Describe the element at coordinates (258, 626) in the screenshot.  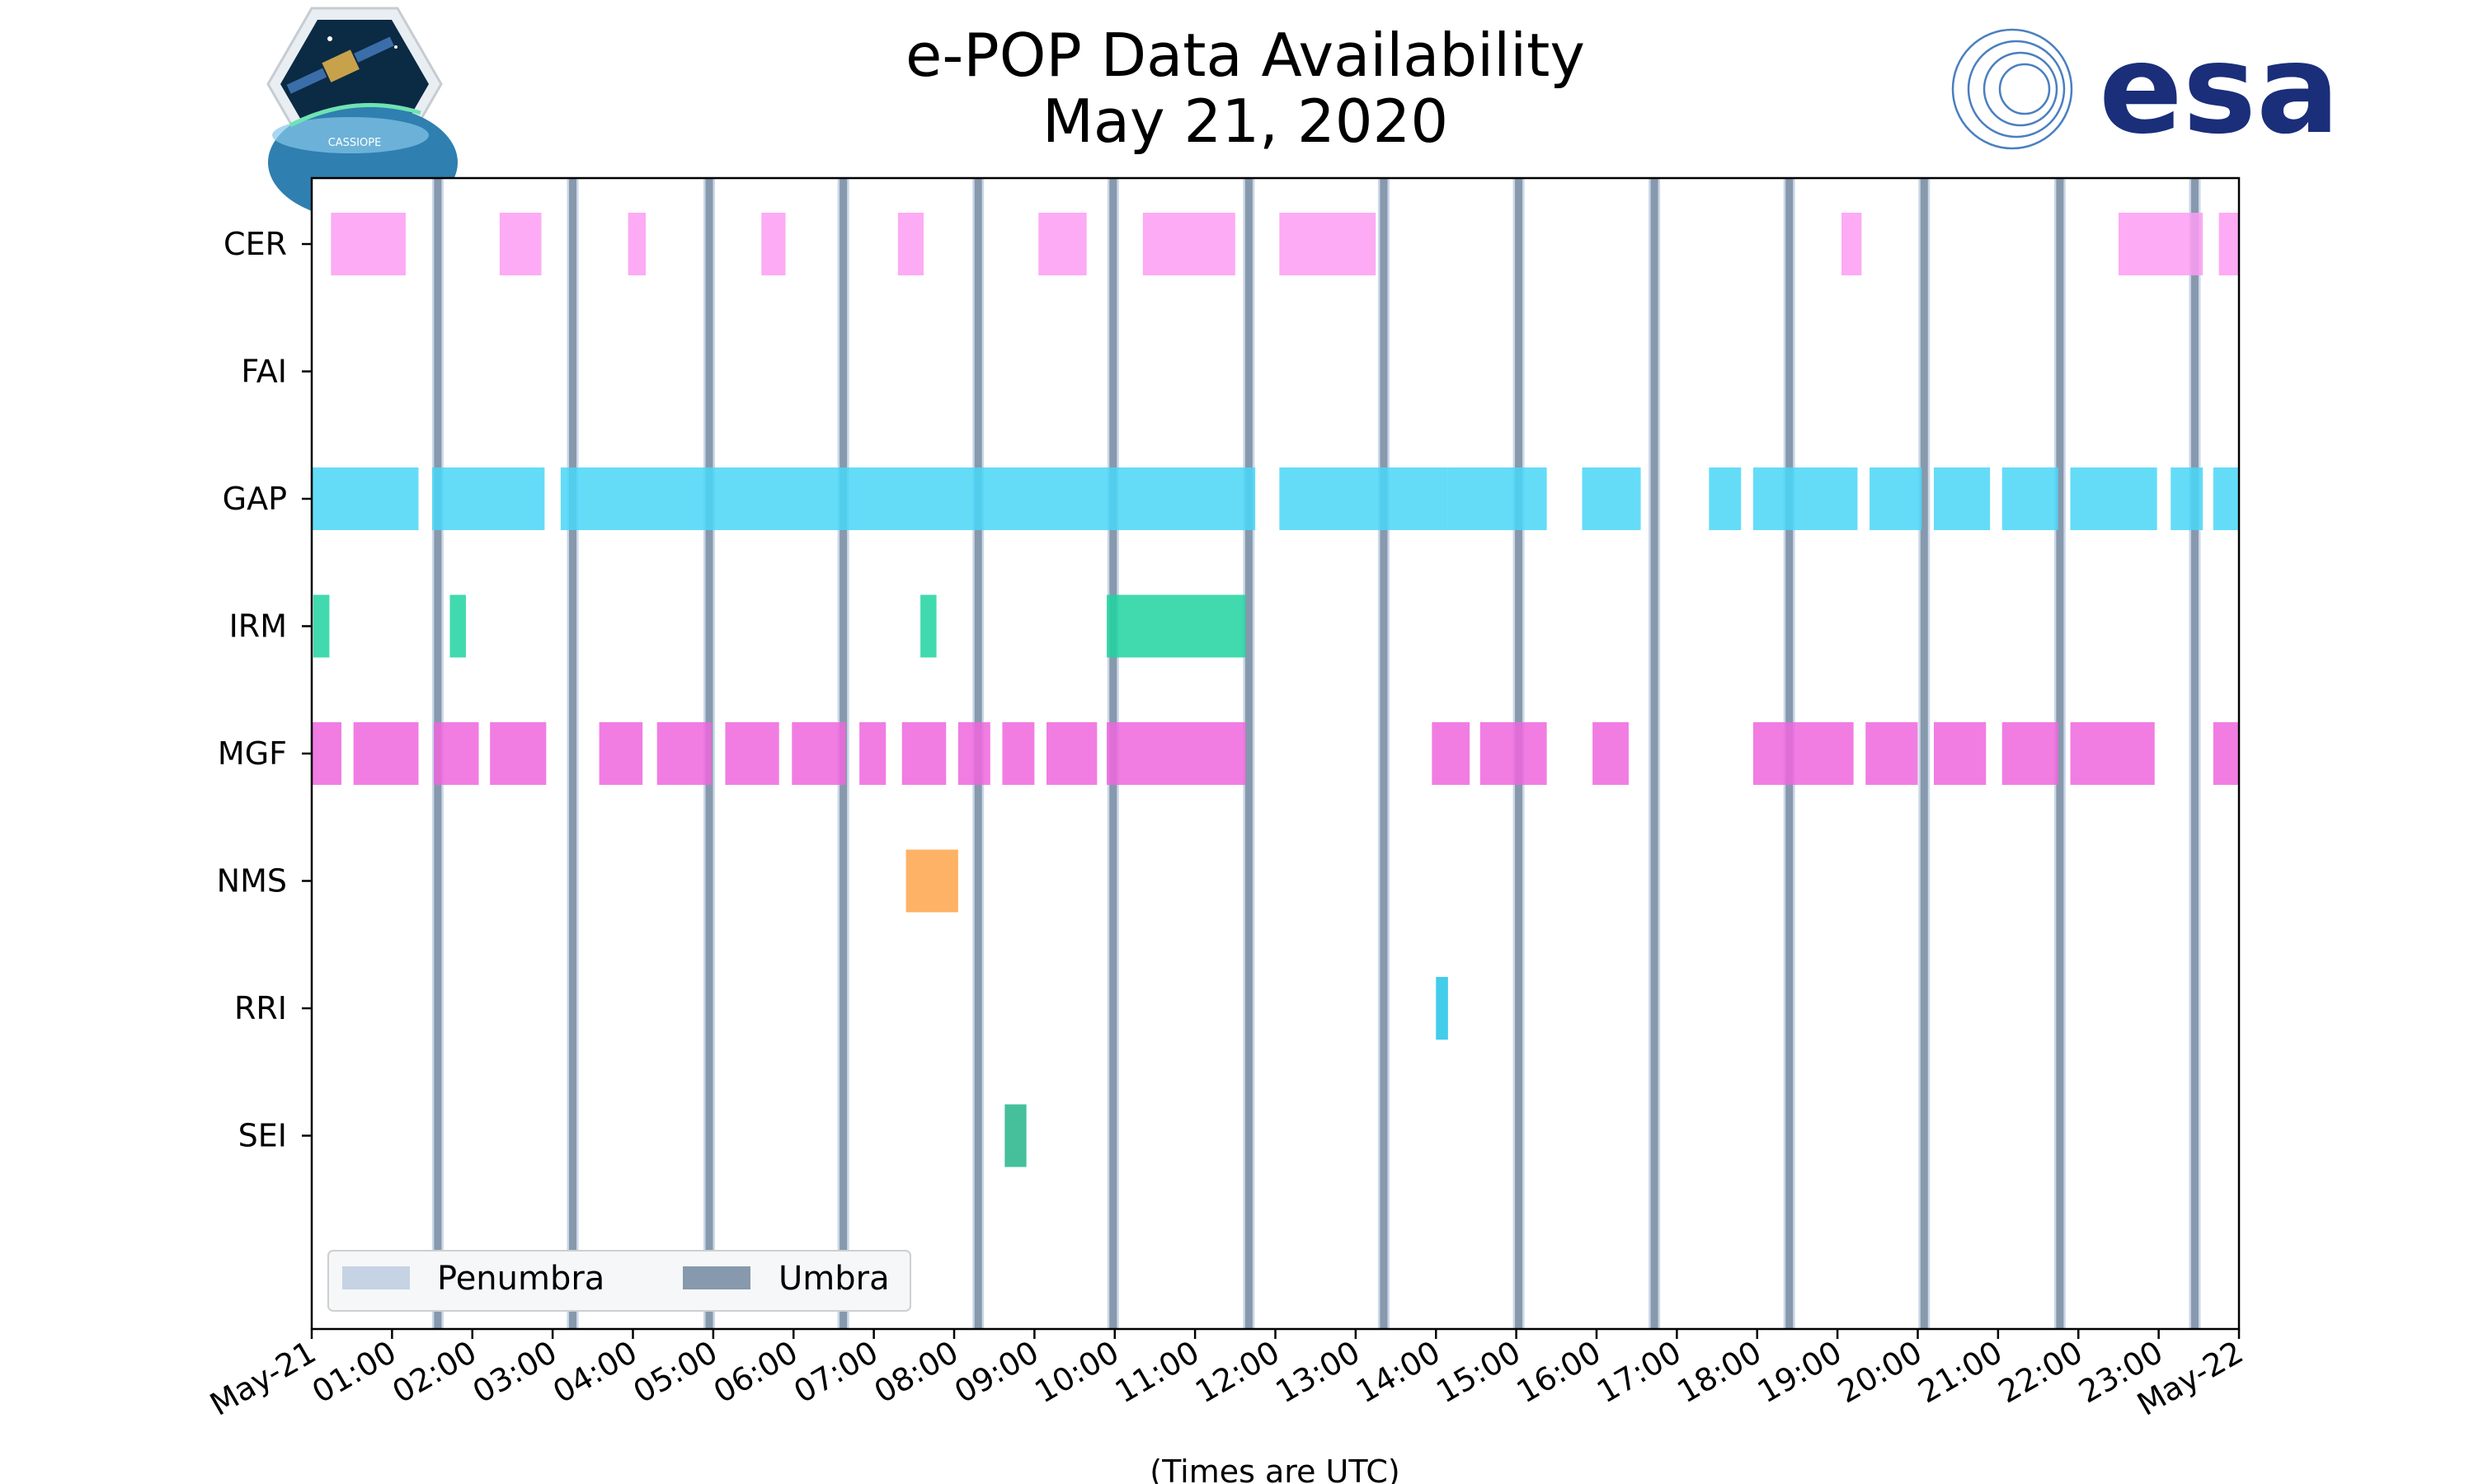
I see `y-tick-label: IRM` at that location.